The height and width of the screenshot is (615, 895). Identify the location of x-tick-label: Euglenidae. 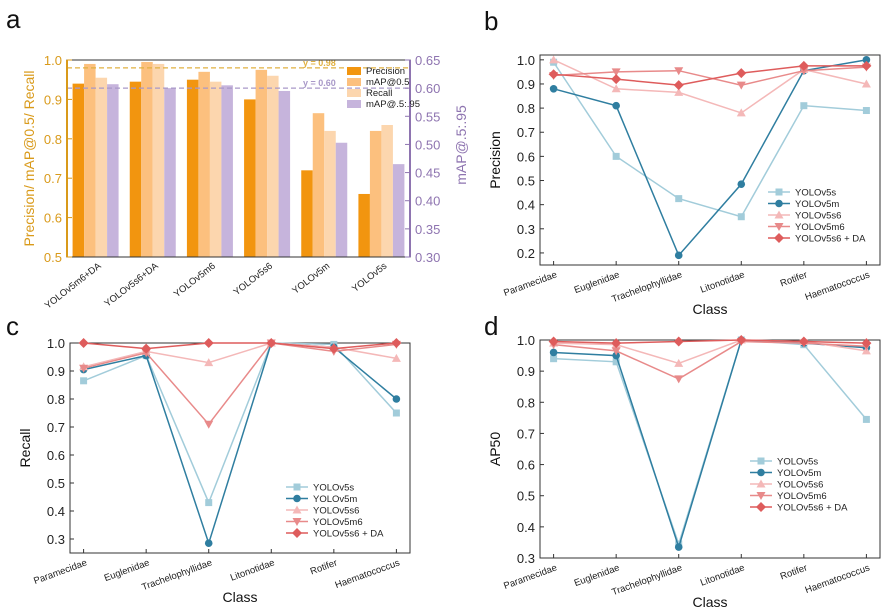
(127, 570).